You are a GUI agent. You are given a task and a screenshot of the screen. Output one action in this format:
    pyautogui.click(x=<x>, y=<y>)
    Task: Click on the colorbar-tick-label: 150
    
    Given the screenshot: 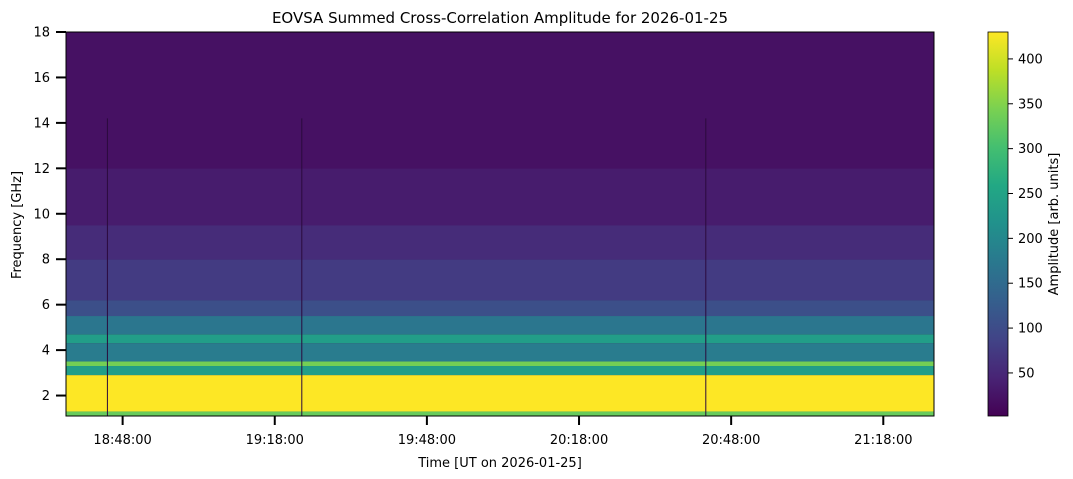 What is the action you would take?
    pyautogui.click(x=1030, y=284)
    